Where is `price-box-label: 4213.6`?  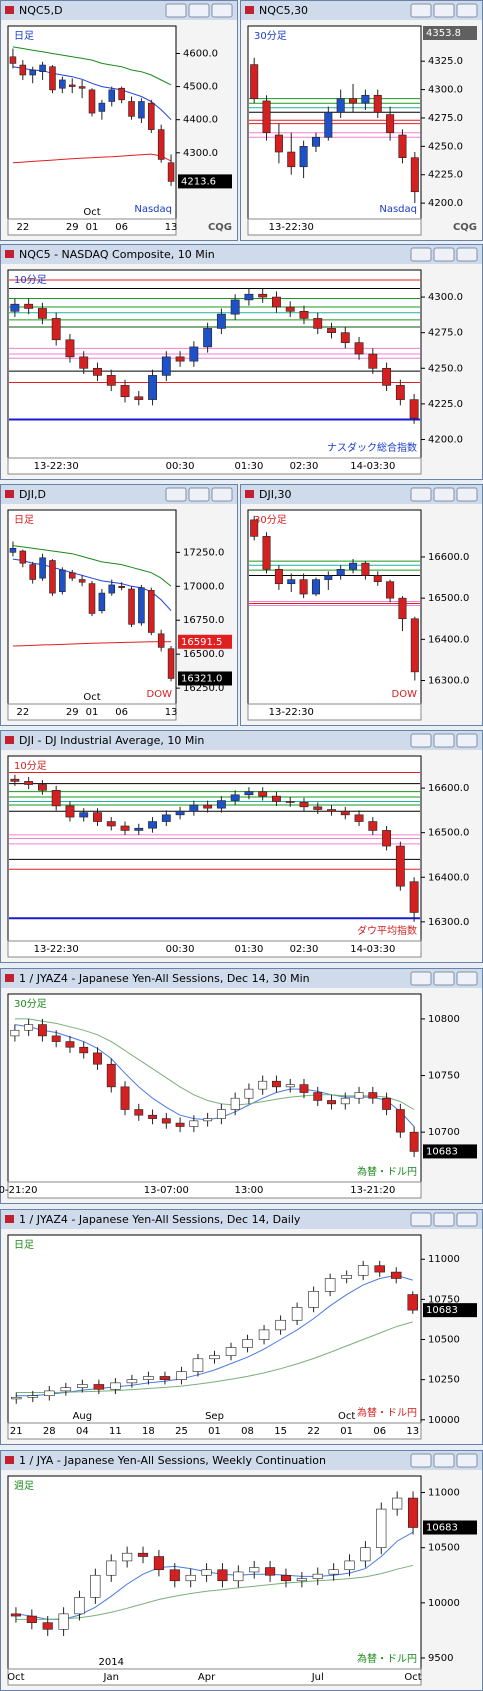
price-box-label: 4213.6 is located at coordinates (198, 181).